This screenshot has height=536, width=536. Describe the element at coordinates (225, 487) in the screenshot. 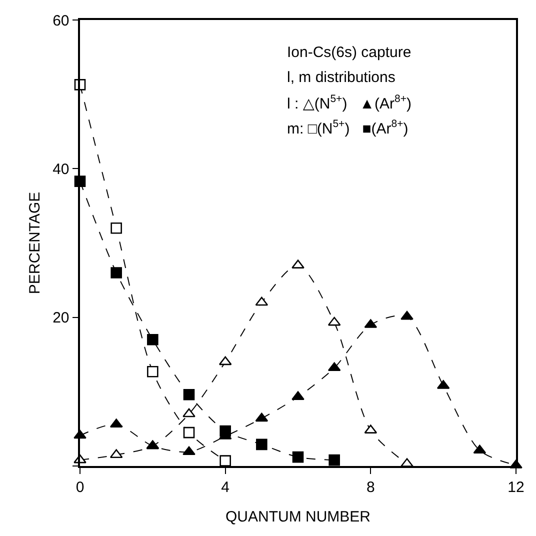

I see `x-tick-label: 4` at that location.